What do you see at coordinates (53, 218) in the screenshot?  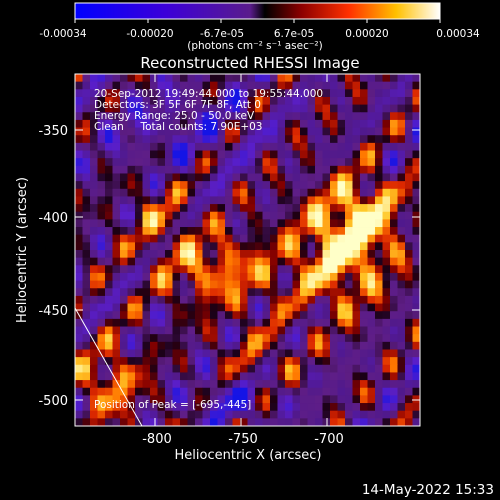 I see `y-tick-label: -400` at bounding box center [53, 218].